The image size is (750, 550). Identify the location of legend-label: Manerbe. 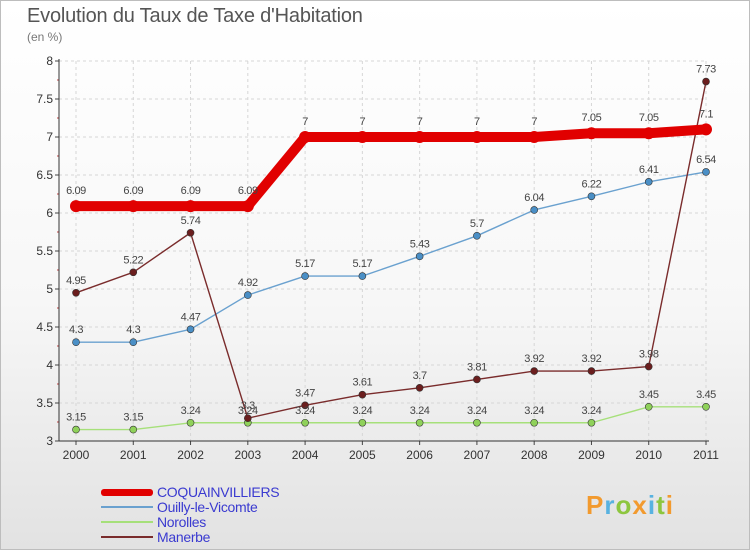
(184, 537).